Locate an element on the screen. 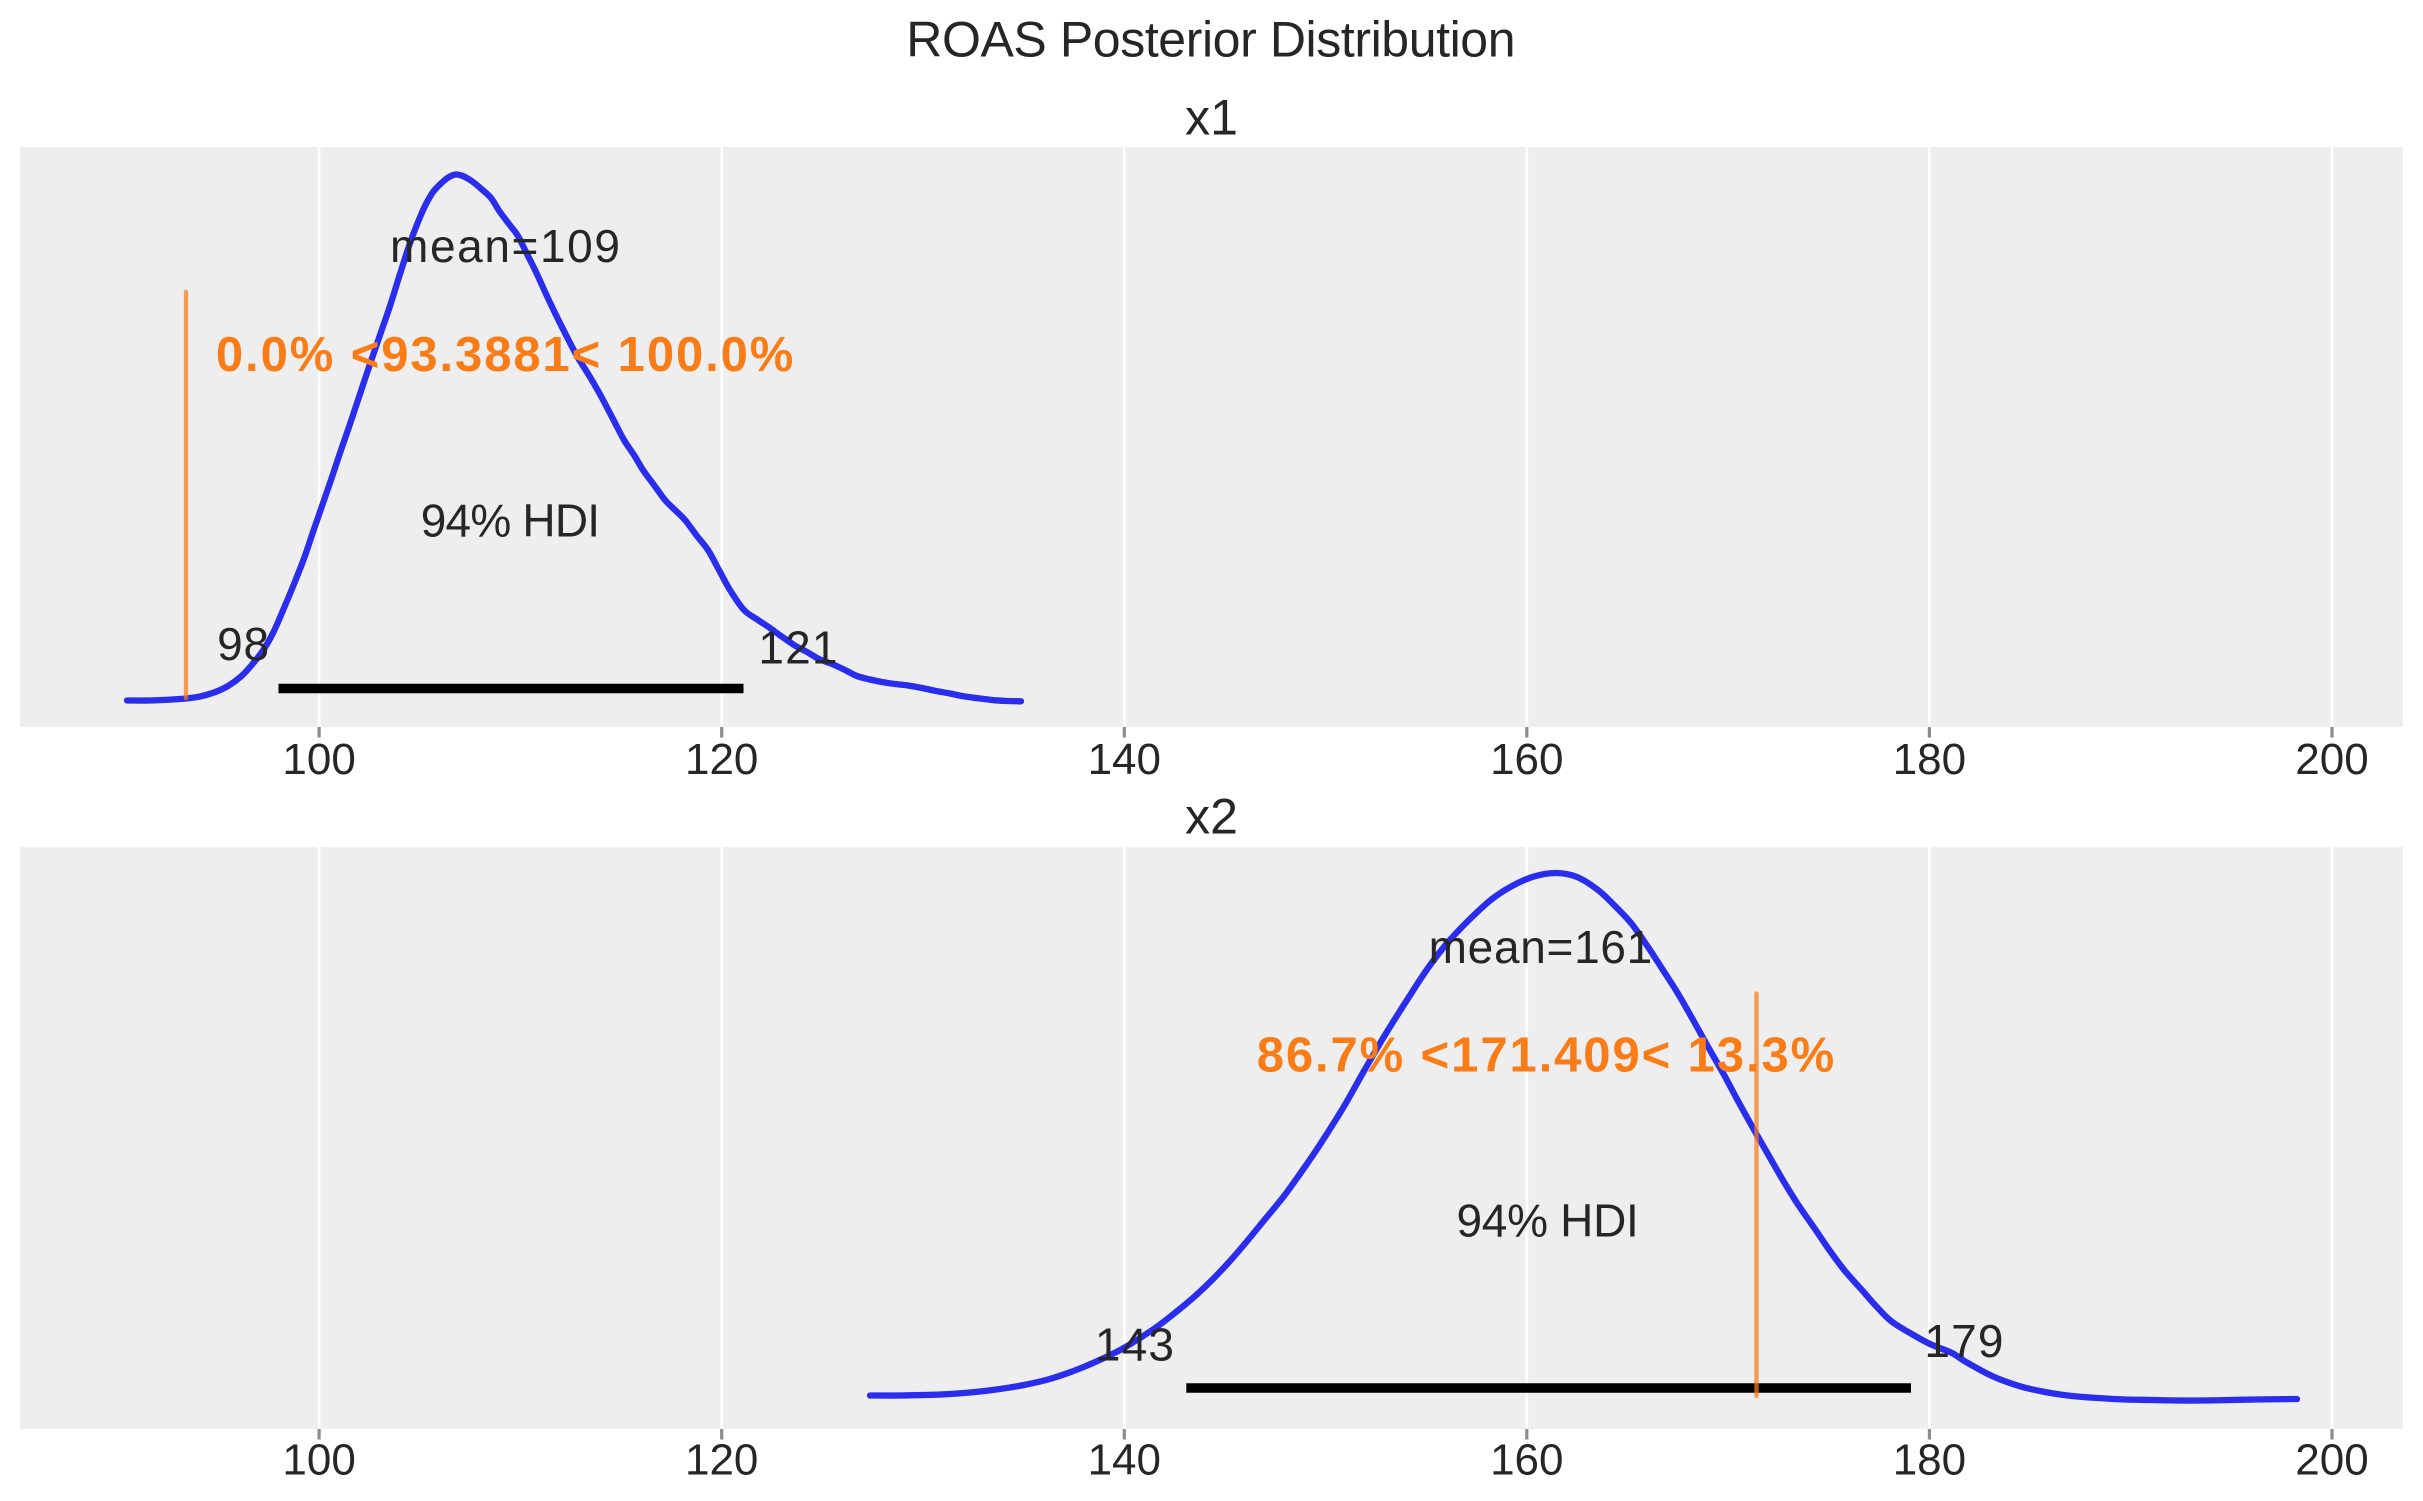 The width and height of the screenshot is (2423, 1501). svg-text: mean=109 is located at coordinates (505, 246).